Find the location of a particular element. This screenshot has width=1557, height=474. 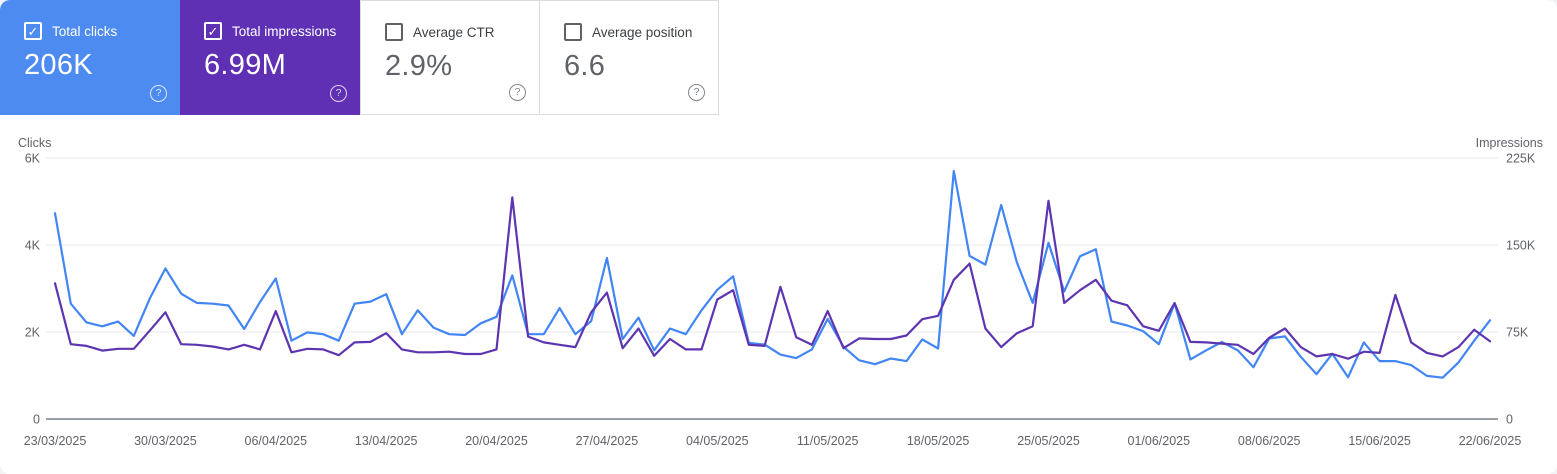

metric-card-total-clicks: ✓ Total clicks 206K ? is located at coordinates (90, 57).